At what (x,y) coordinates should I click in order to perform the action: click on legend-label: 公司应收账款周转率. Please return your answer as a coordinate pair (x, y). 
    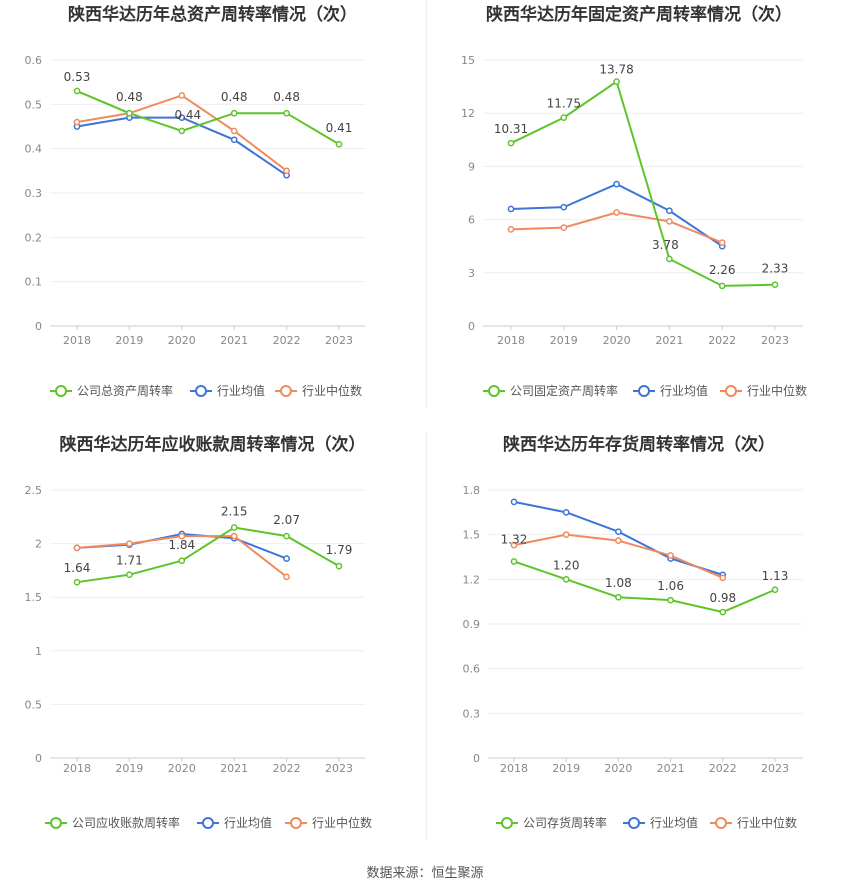
    Looking at the image, I should click on (126, 822).